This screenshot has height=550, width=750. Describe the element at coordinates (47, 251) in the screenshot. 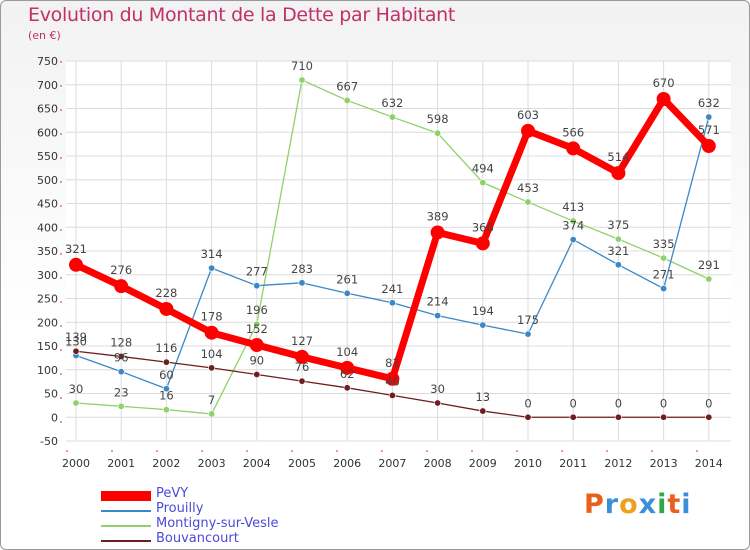

I see `y-tick-label: 350` at that location.